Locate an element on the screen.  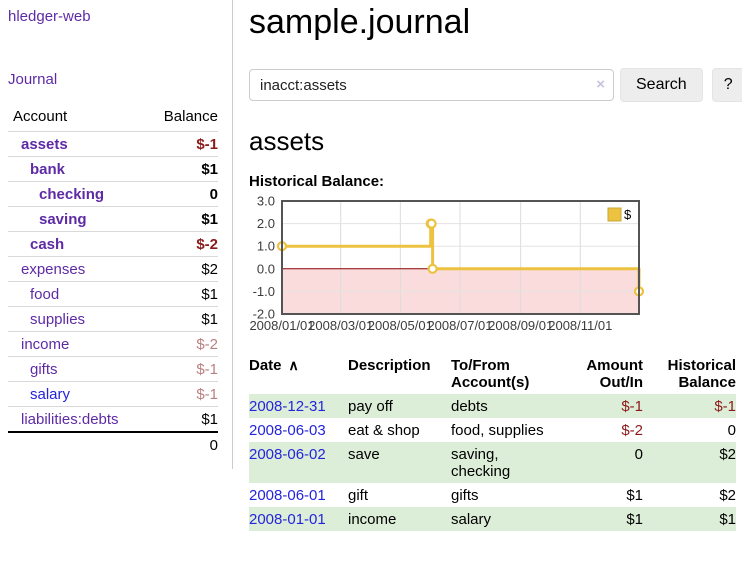
account-row: income $-2 is located at coordinates (113, 344).